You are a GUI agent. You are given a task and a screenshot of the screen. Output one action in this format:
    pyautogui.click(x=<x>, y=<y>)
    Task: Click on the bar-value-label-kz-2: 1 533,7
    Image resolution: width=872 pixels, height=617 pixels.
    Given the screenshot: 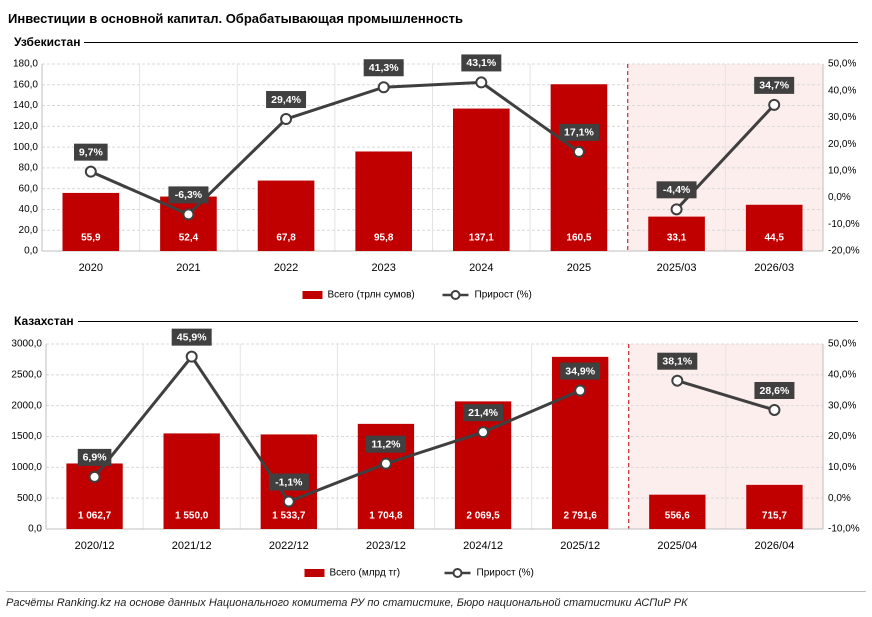 What is the action you would take?
    pyautogui.click(x=289, y=516)
    